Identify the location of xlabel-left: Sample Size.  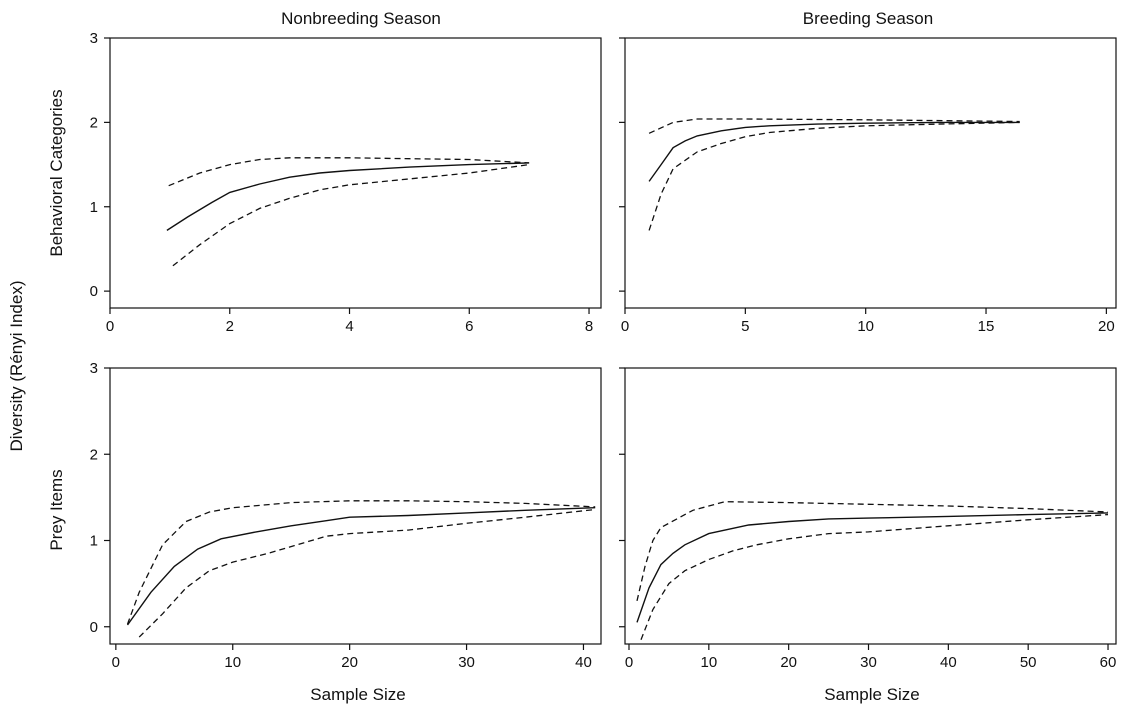
(357, 694).